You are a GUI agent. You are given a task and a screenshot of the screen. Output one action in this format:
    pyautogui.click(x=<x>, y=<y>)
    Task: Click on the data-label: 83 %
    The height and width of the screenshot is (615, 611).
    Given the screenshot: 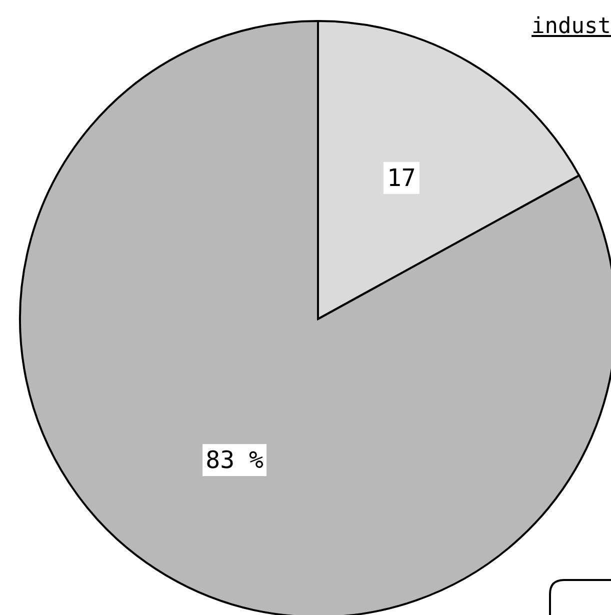 What is the action you would take?
    pyautogui.click(x=235, y=460)
    